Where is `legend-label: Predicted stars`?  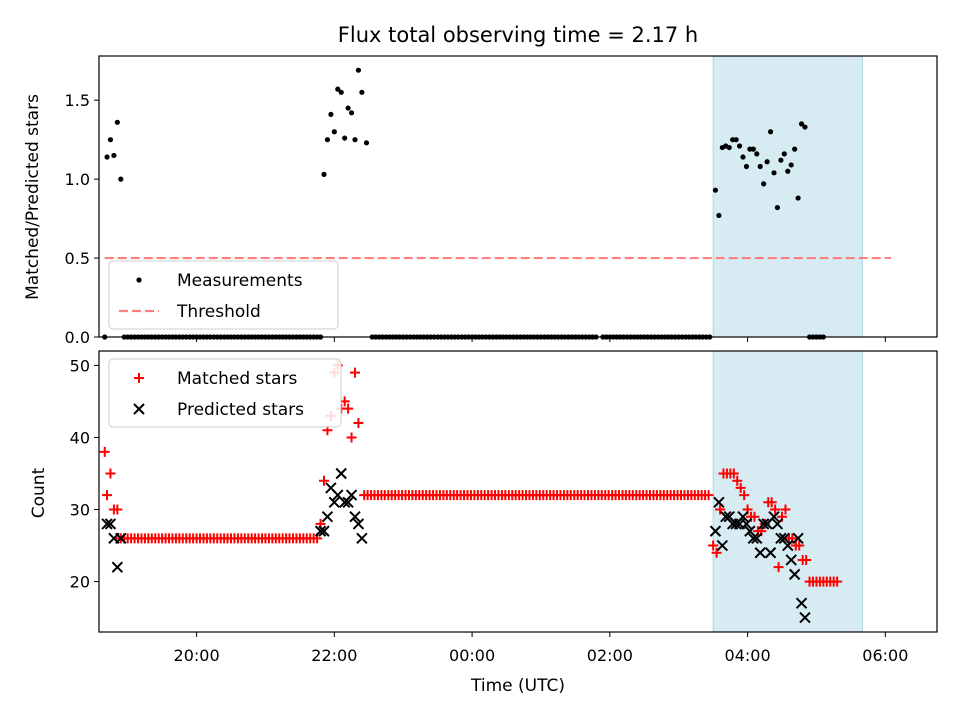
legend-label: Predicted stars is located at coordinates (240, 410).